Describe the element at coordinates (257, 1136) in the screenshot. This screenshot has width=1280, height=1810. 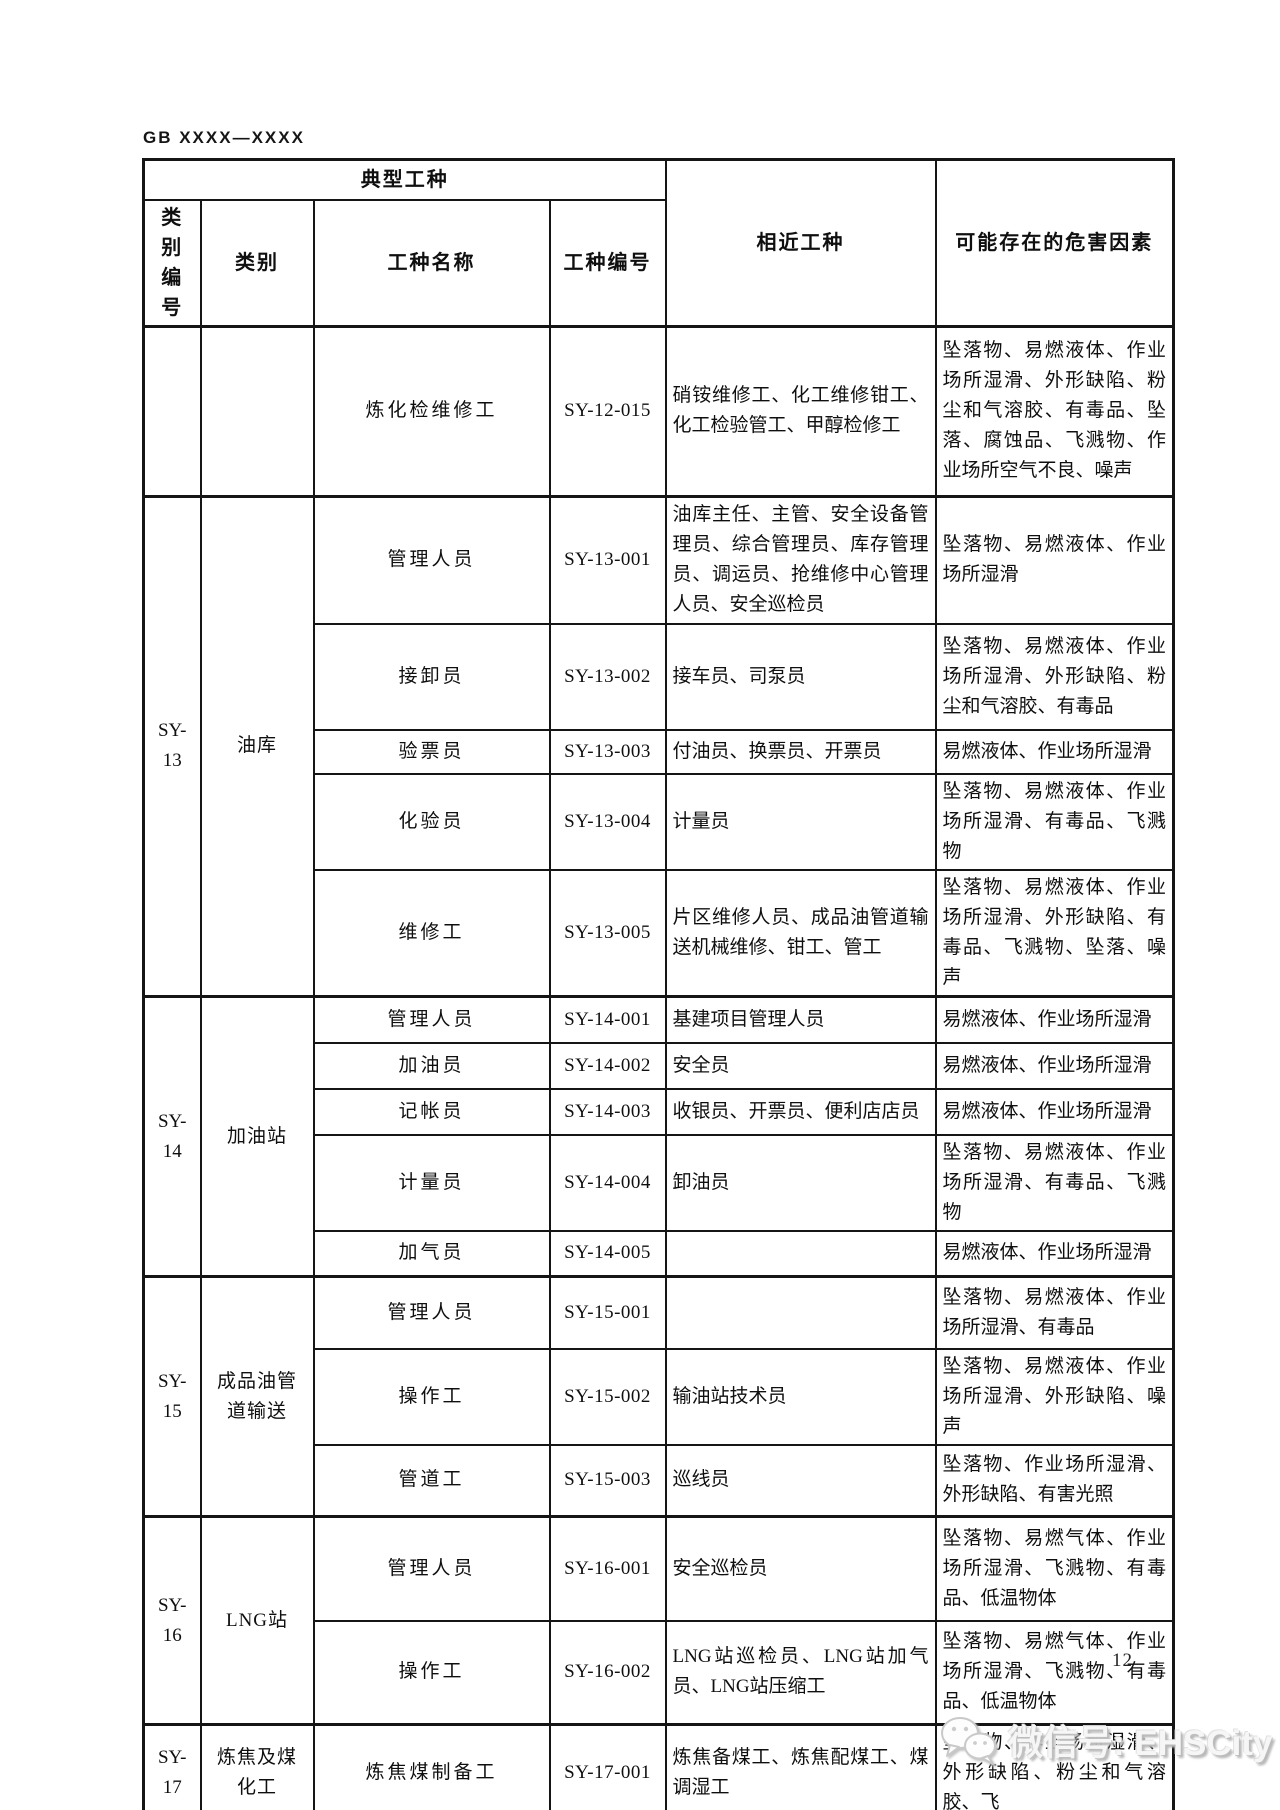
I see `cell-category: 加油站` at that location.